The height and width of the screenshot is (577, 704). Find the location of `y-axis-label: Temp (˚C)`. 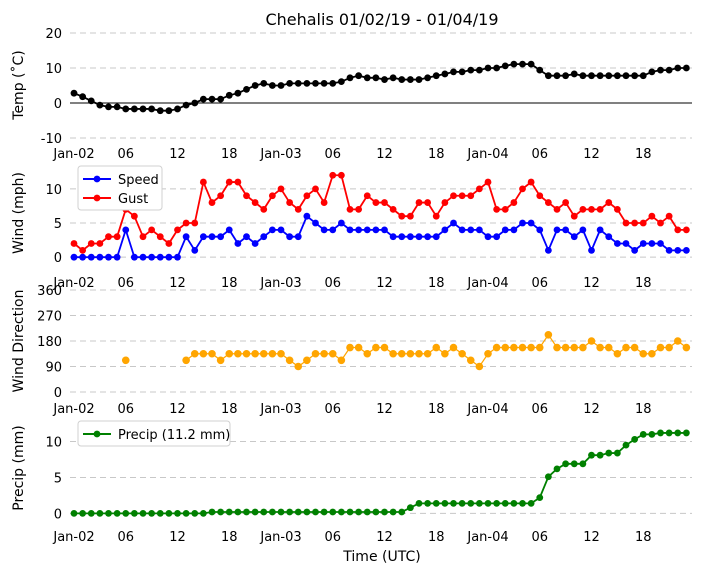

y-axis-label: Temp (˚C) is located at coordinates (18, 85).